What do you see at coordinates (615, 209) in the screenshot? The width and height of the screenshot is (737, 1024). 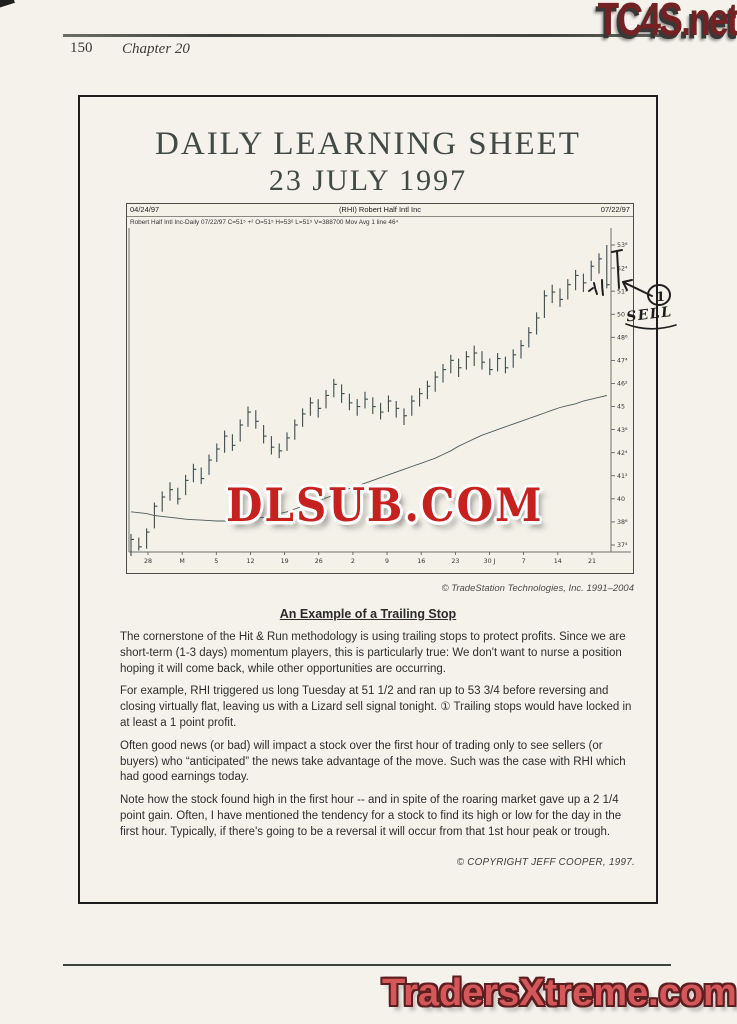 I see `chart-end-date: 07/22/97` at bounding box center [615, 209].